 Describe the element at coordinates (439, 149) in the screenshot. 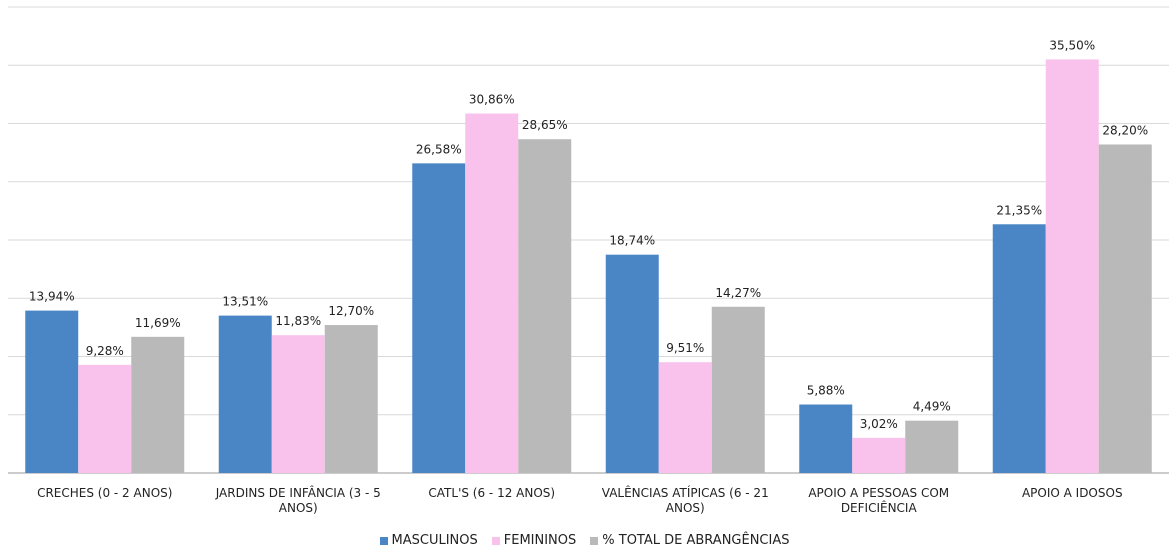

I see `data-label: 26,58%` at that location.